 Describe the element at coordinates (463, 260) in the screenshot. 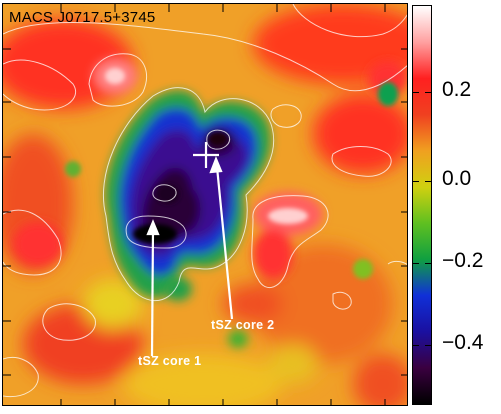

I see `colorbar-label-2: −0.2` at that location.